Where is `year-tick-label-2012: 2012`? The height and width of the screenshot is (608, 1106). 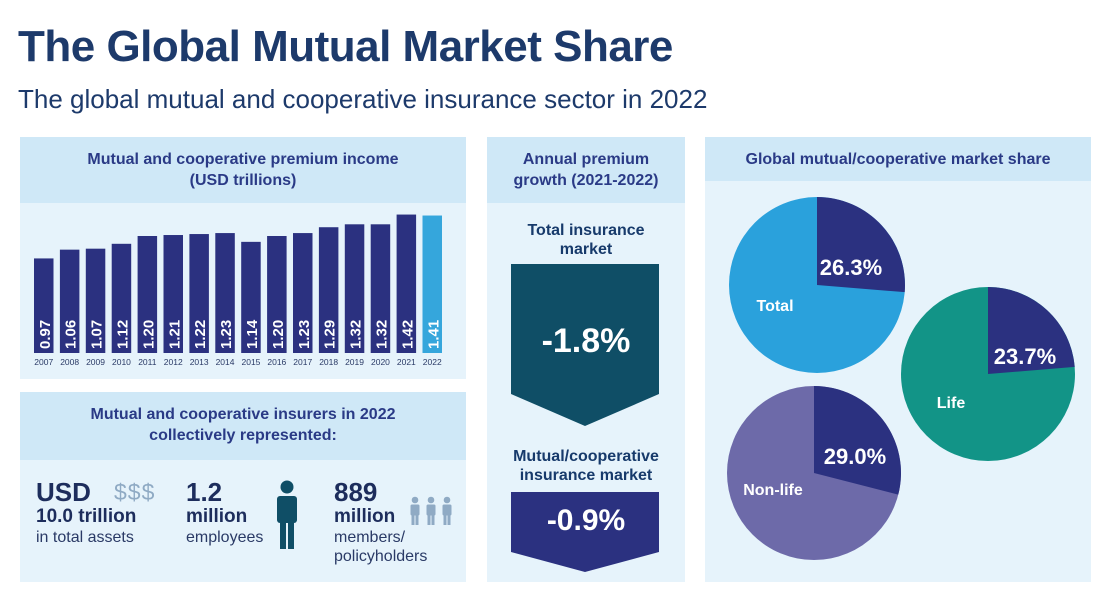 year-tick-label-2012: 2012 is located at coordinates (173, 362).